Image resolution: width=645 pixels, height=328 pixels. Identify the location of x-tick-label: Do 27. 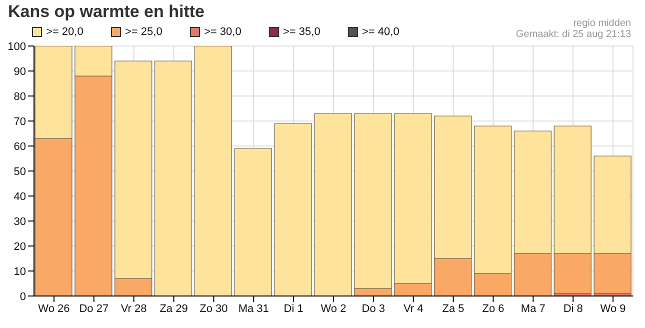
(94, 308).